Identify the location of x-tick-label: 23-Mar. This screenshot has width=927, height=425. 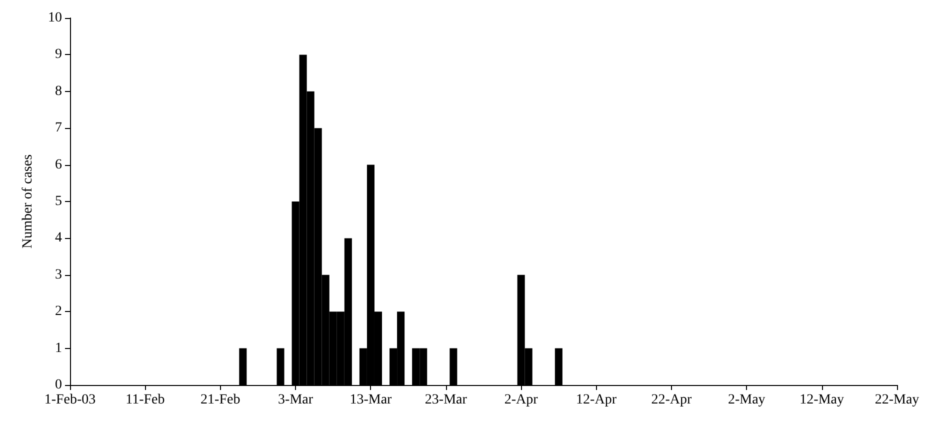
(446, 400).